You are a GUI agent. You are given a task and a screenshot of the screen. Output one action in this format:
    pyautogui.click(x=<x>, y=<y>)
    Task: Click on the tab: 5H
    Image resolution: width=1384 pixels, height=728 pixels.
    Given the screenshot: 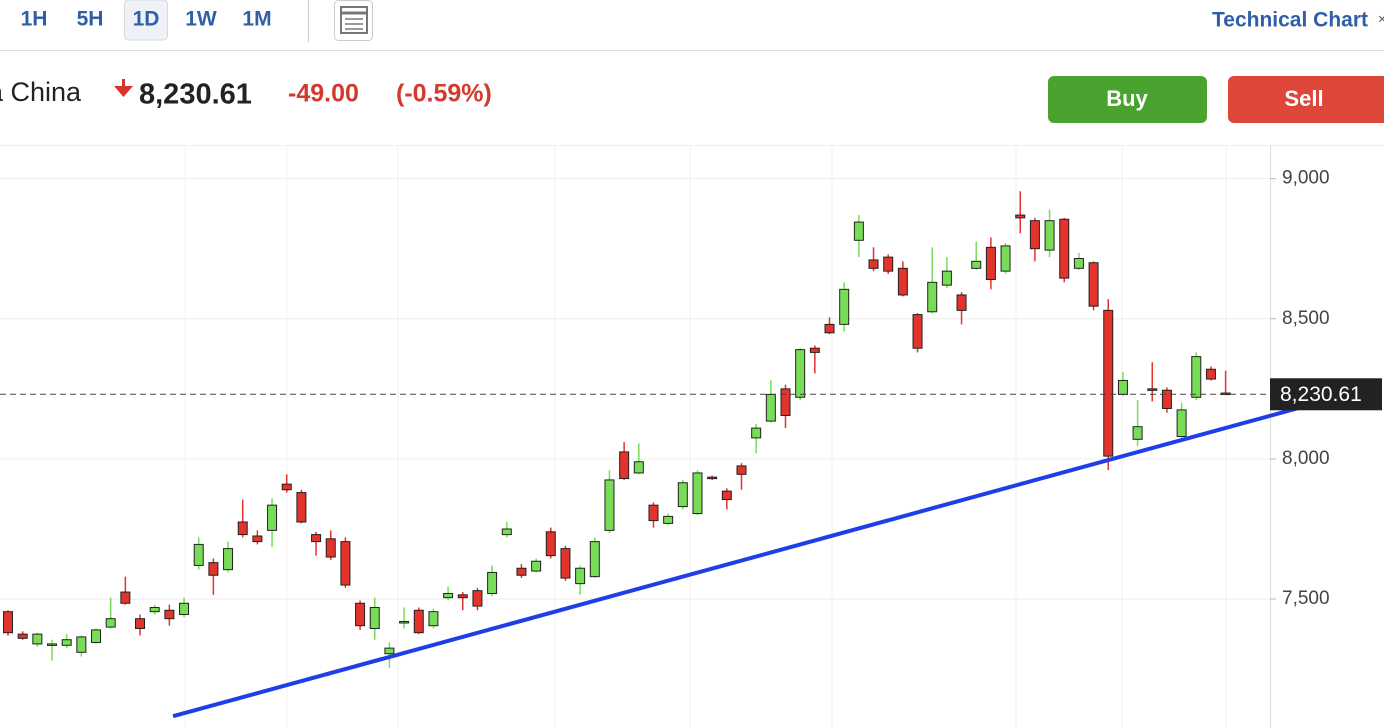 What is the action you would take?
    pyautogui.click(x=90, y=19)
    